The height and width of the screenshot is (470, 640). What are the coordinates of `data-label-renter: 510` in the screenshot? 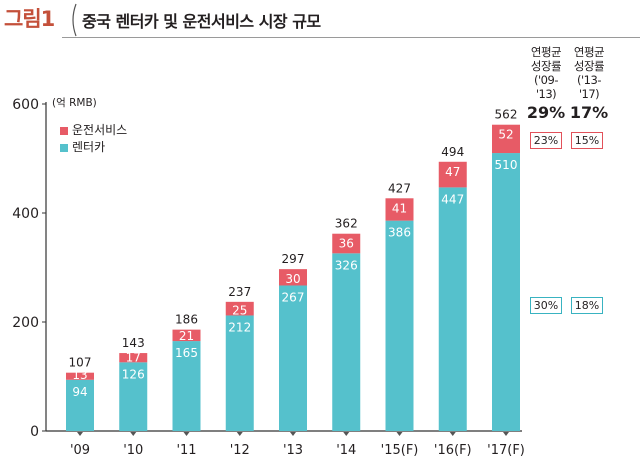 It's located at (506, 165).